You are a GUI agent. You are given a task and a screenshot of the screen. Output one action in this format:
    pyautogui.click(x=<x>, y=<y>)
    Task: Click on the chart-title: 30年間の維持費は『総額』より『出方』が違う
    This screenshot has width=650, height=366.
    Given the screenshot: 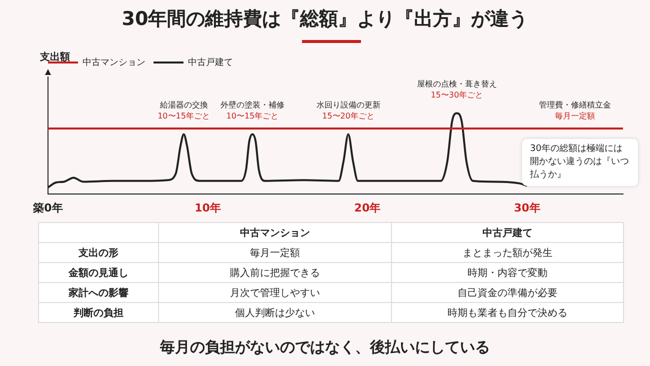 What is the action you would take?
    pyautogui.click(x=325, y=19)
    